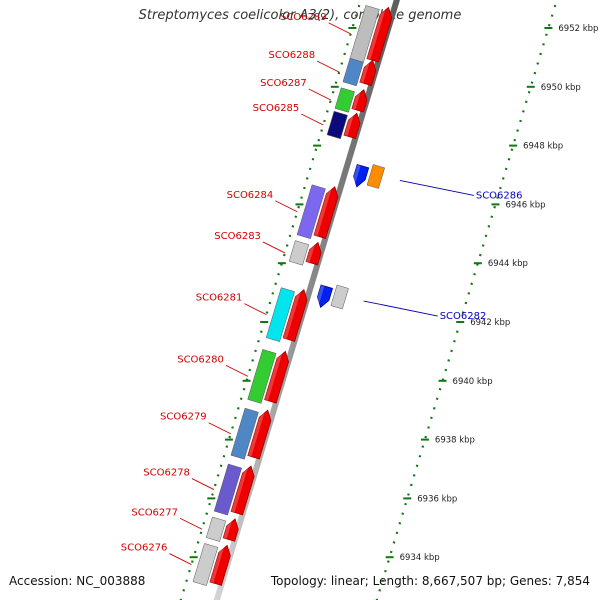  I want to click on gene-sco6279-arrow, so click(259, 434).